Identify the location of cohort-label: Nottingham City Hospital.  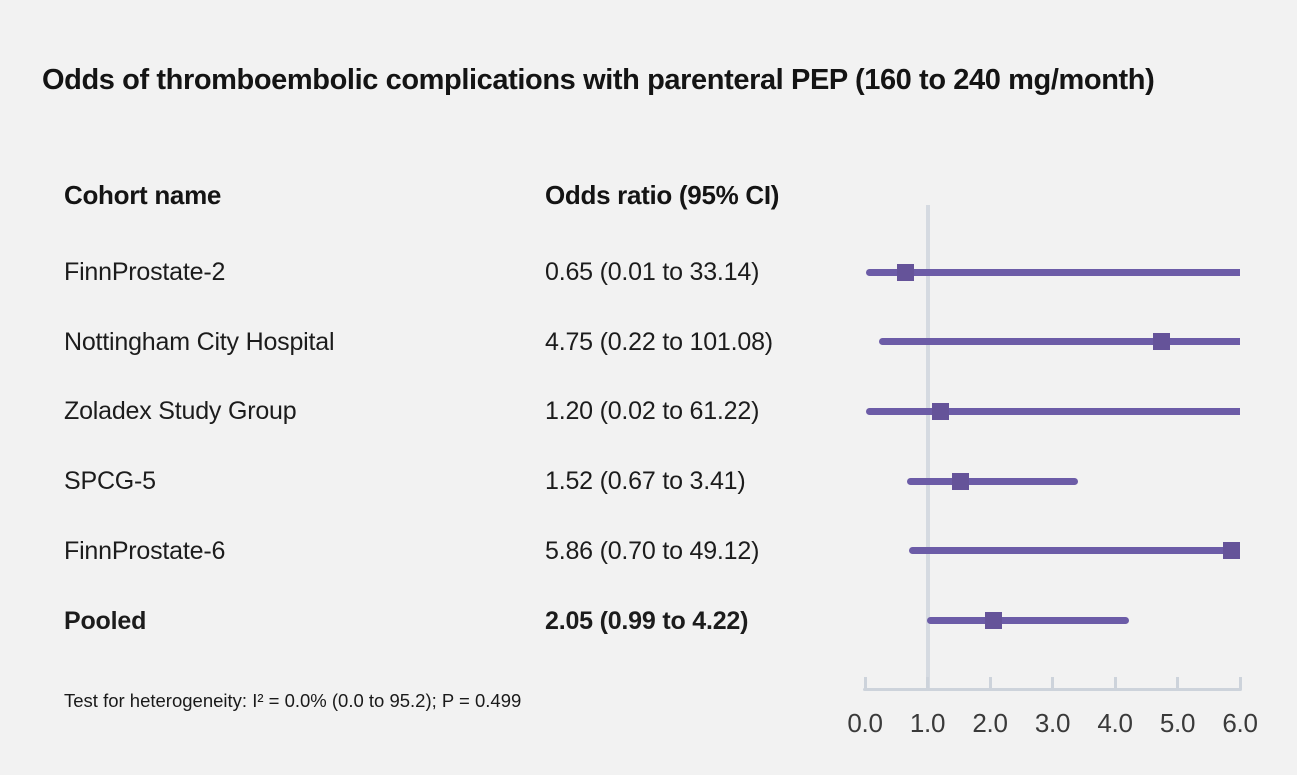
(199, 341).